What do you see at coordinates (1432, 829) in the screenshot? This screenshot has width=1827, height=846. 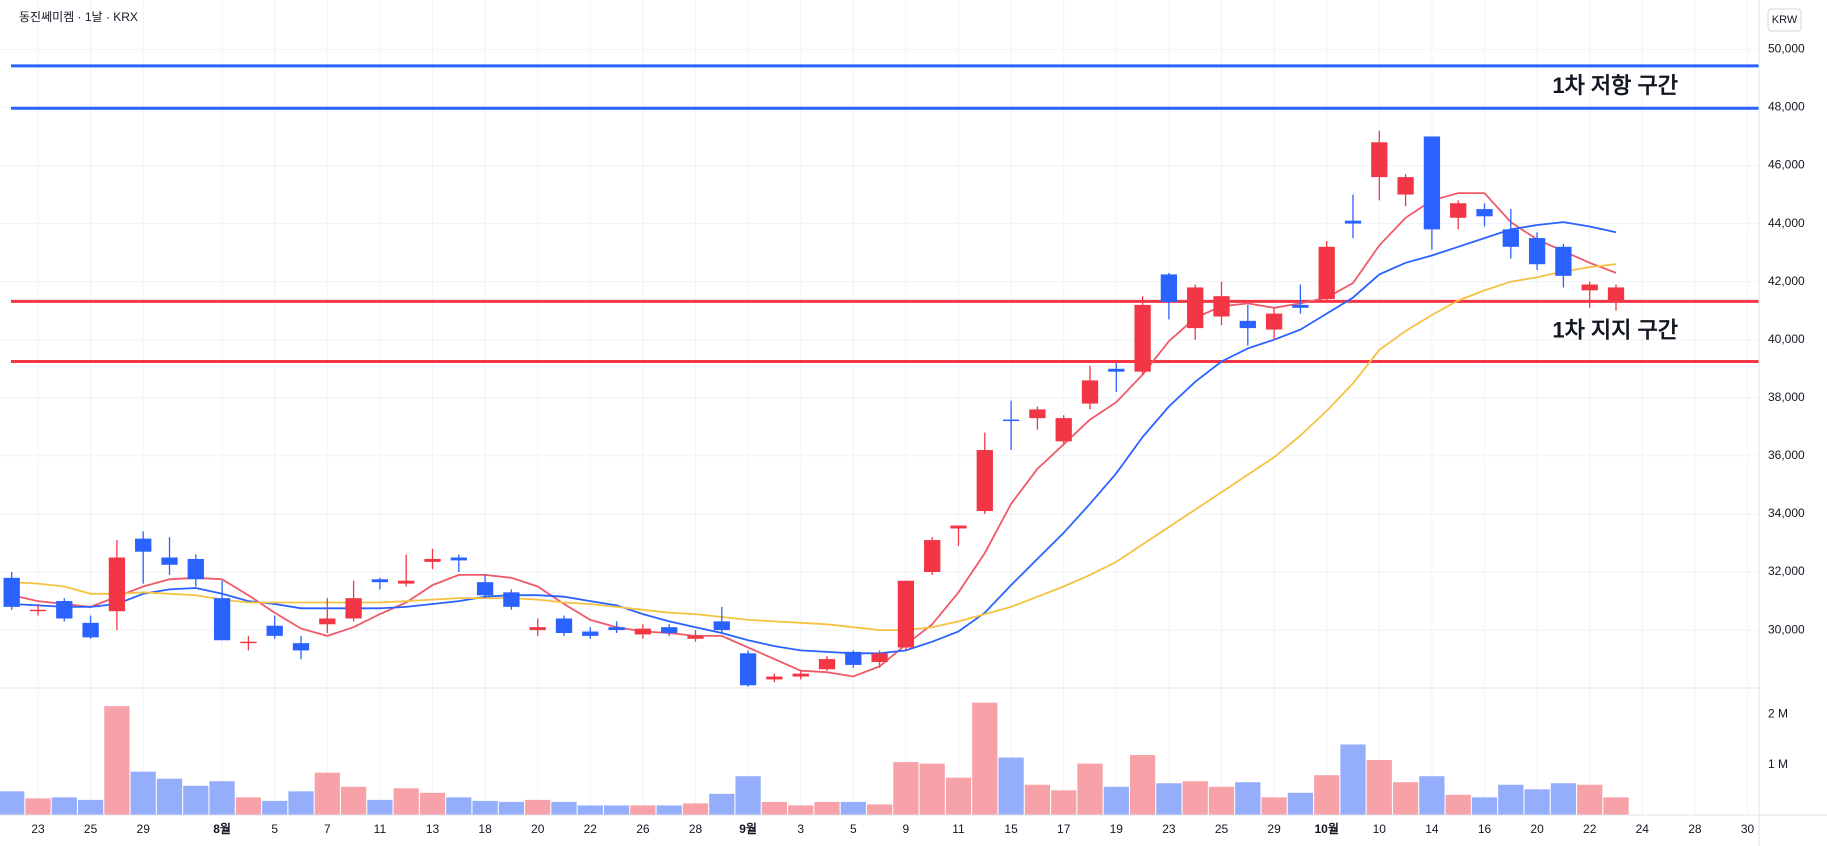 I see `x-tick-label: 14` at bounding box center [1432, 829].